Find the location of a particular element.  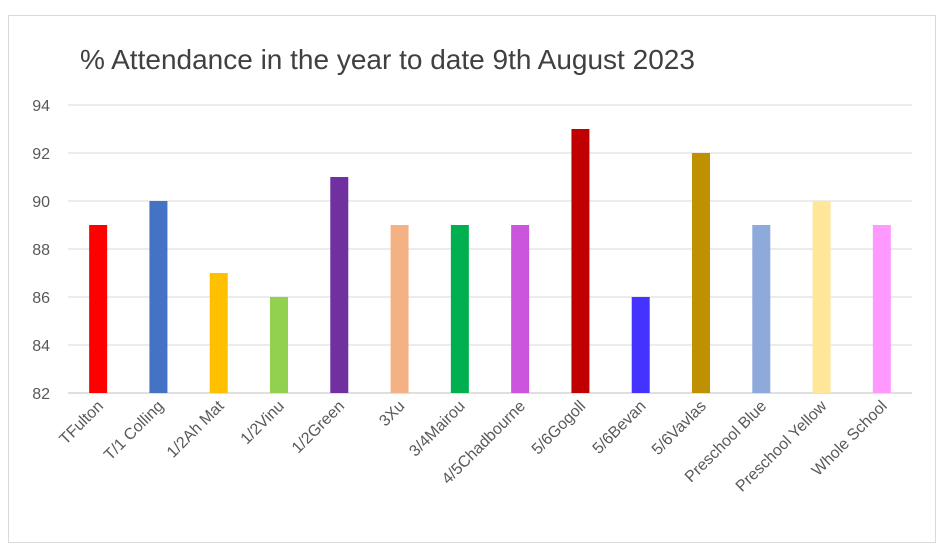

x-tick-label: 5/6Bevan is located at coordinates (620, 428).